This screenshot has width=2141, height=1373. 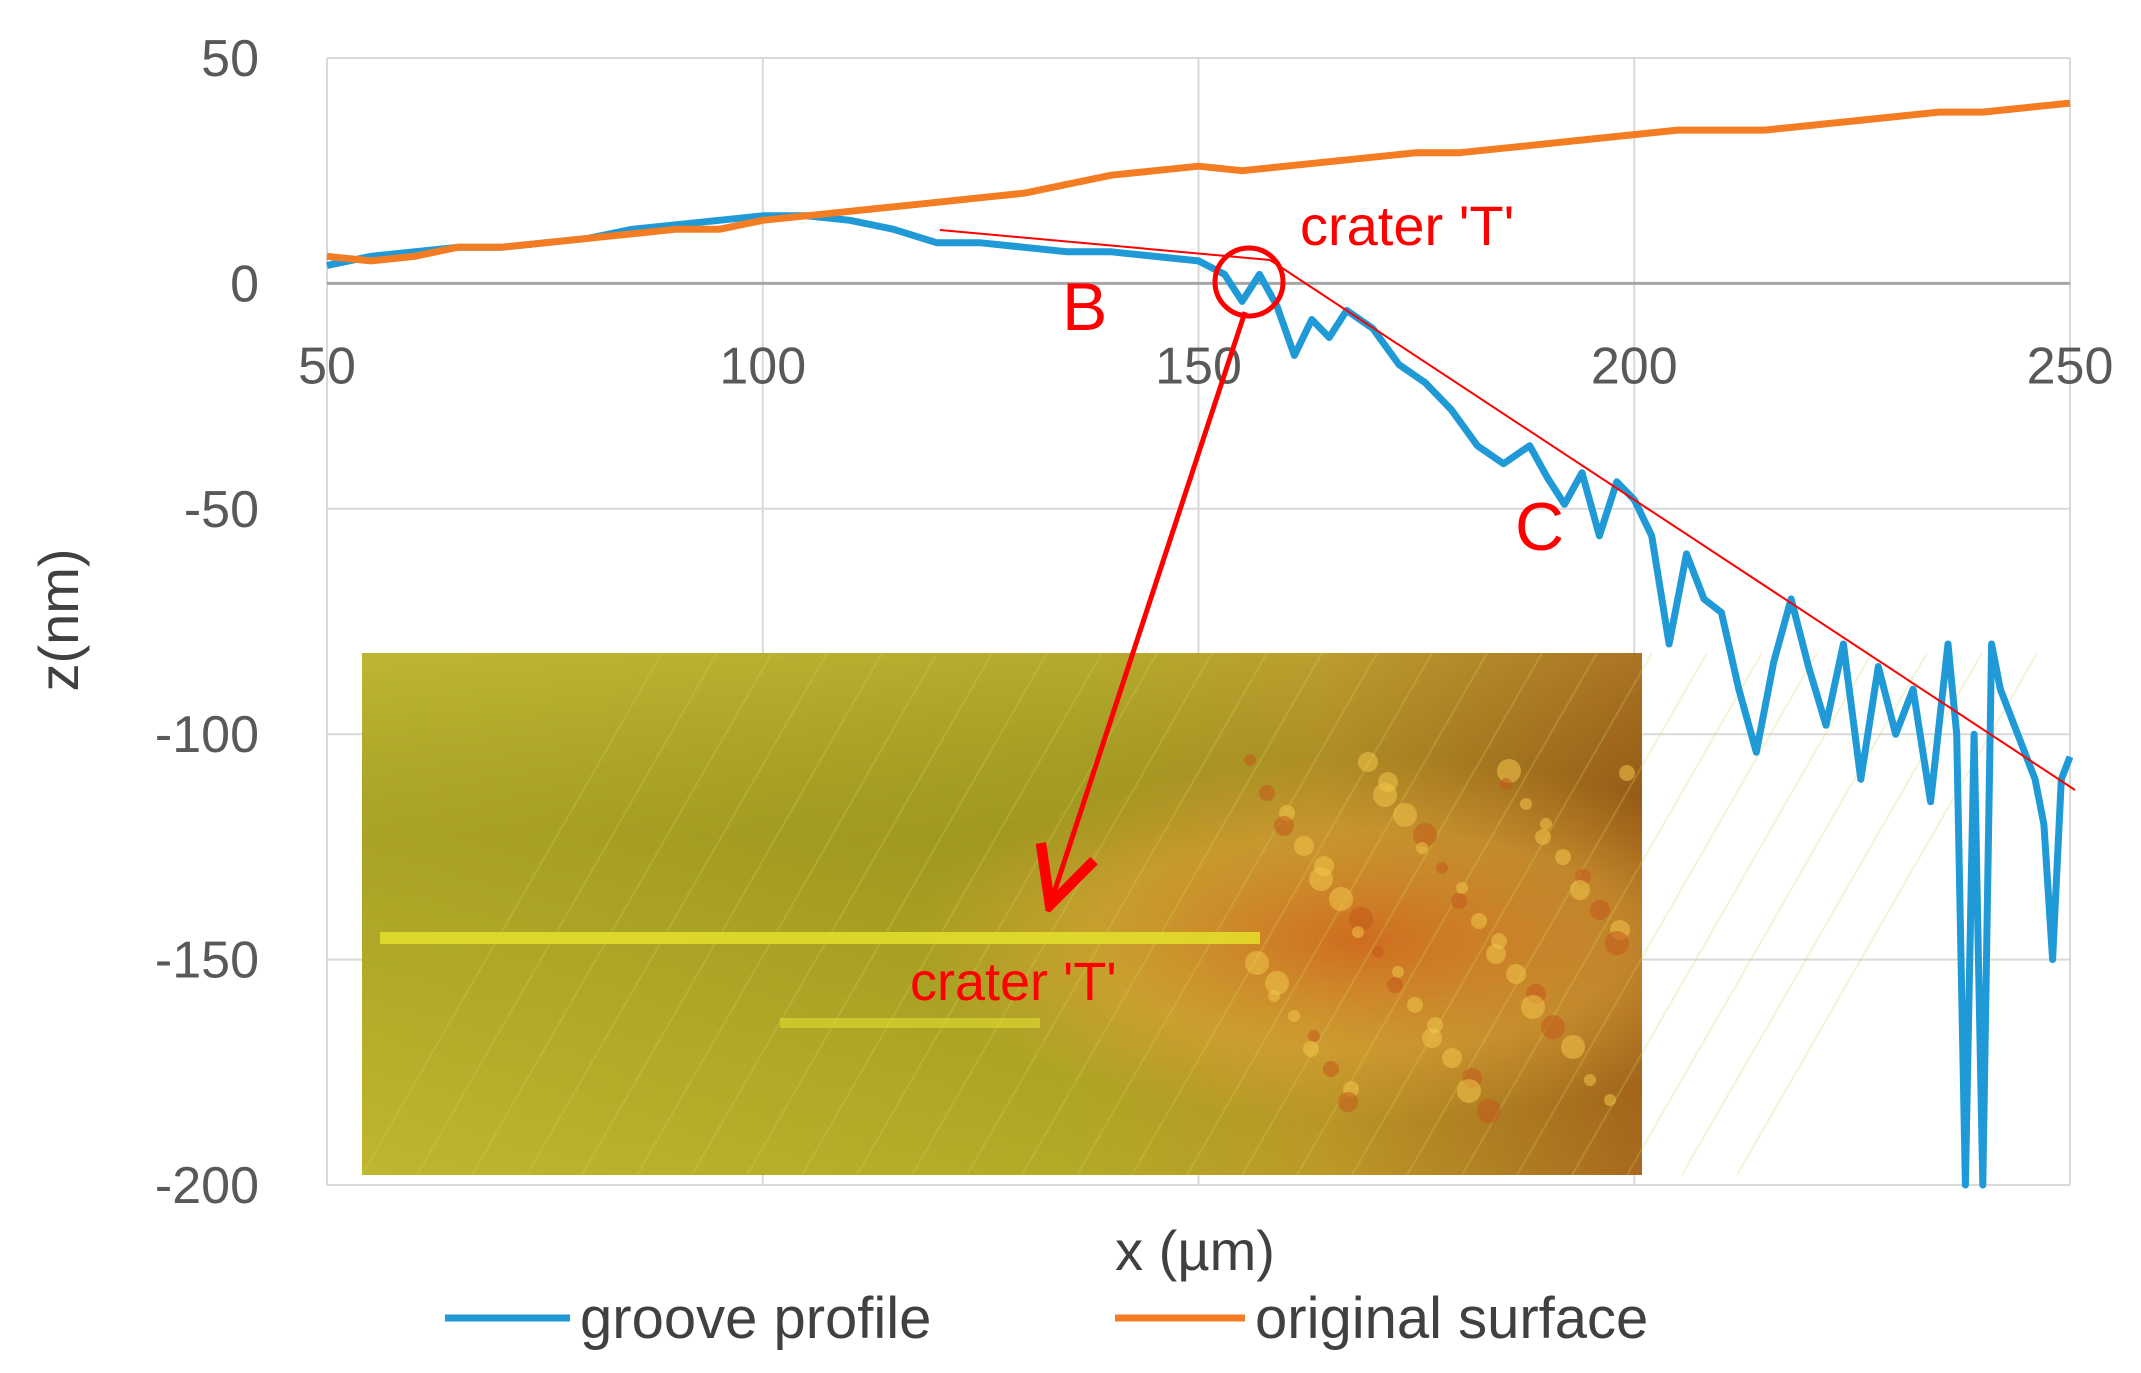 I want to click on legend: groove profile original surface, so click(x=1046, y=1318).